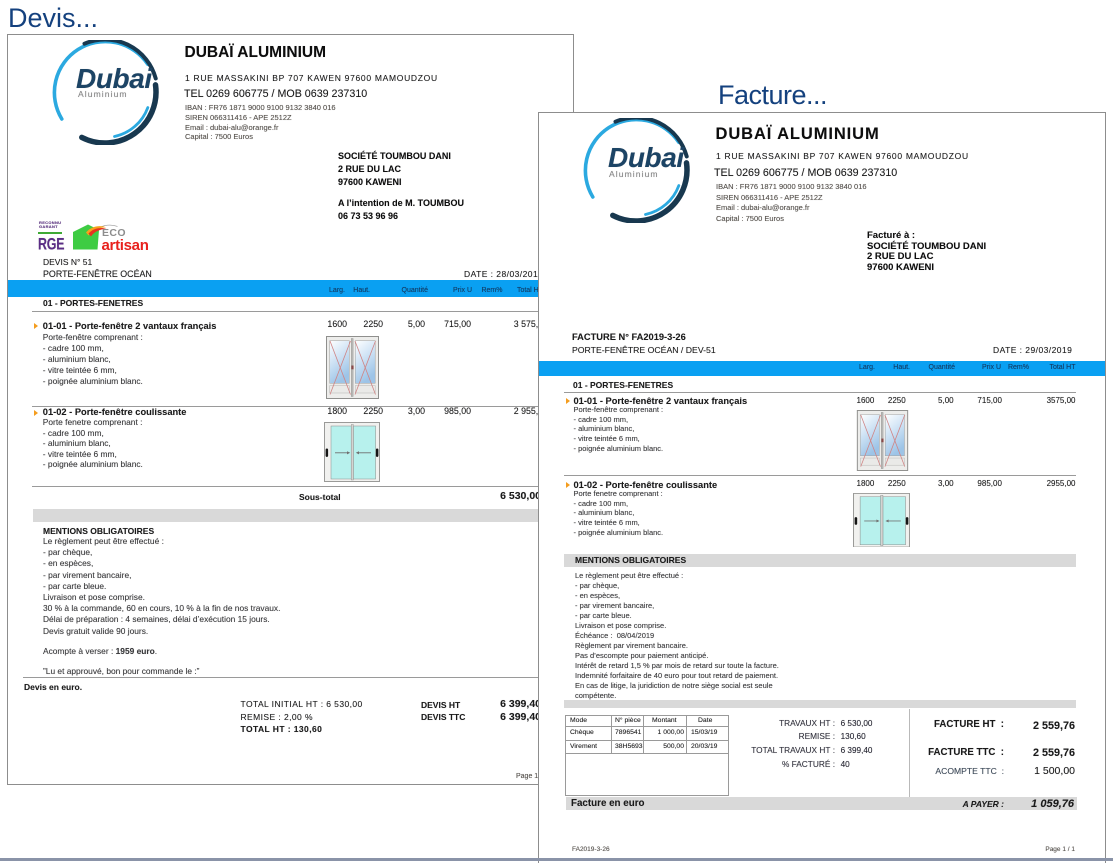 This screenshot has height=863, width=1113. Describe the element at coordinates (125, 244) in the screenshot. I see `svg-text: artisan` at that location.